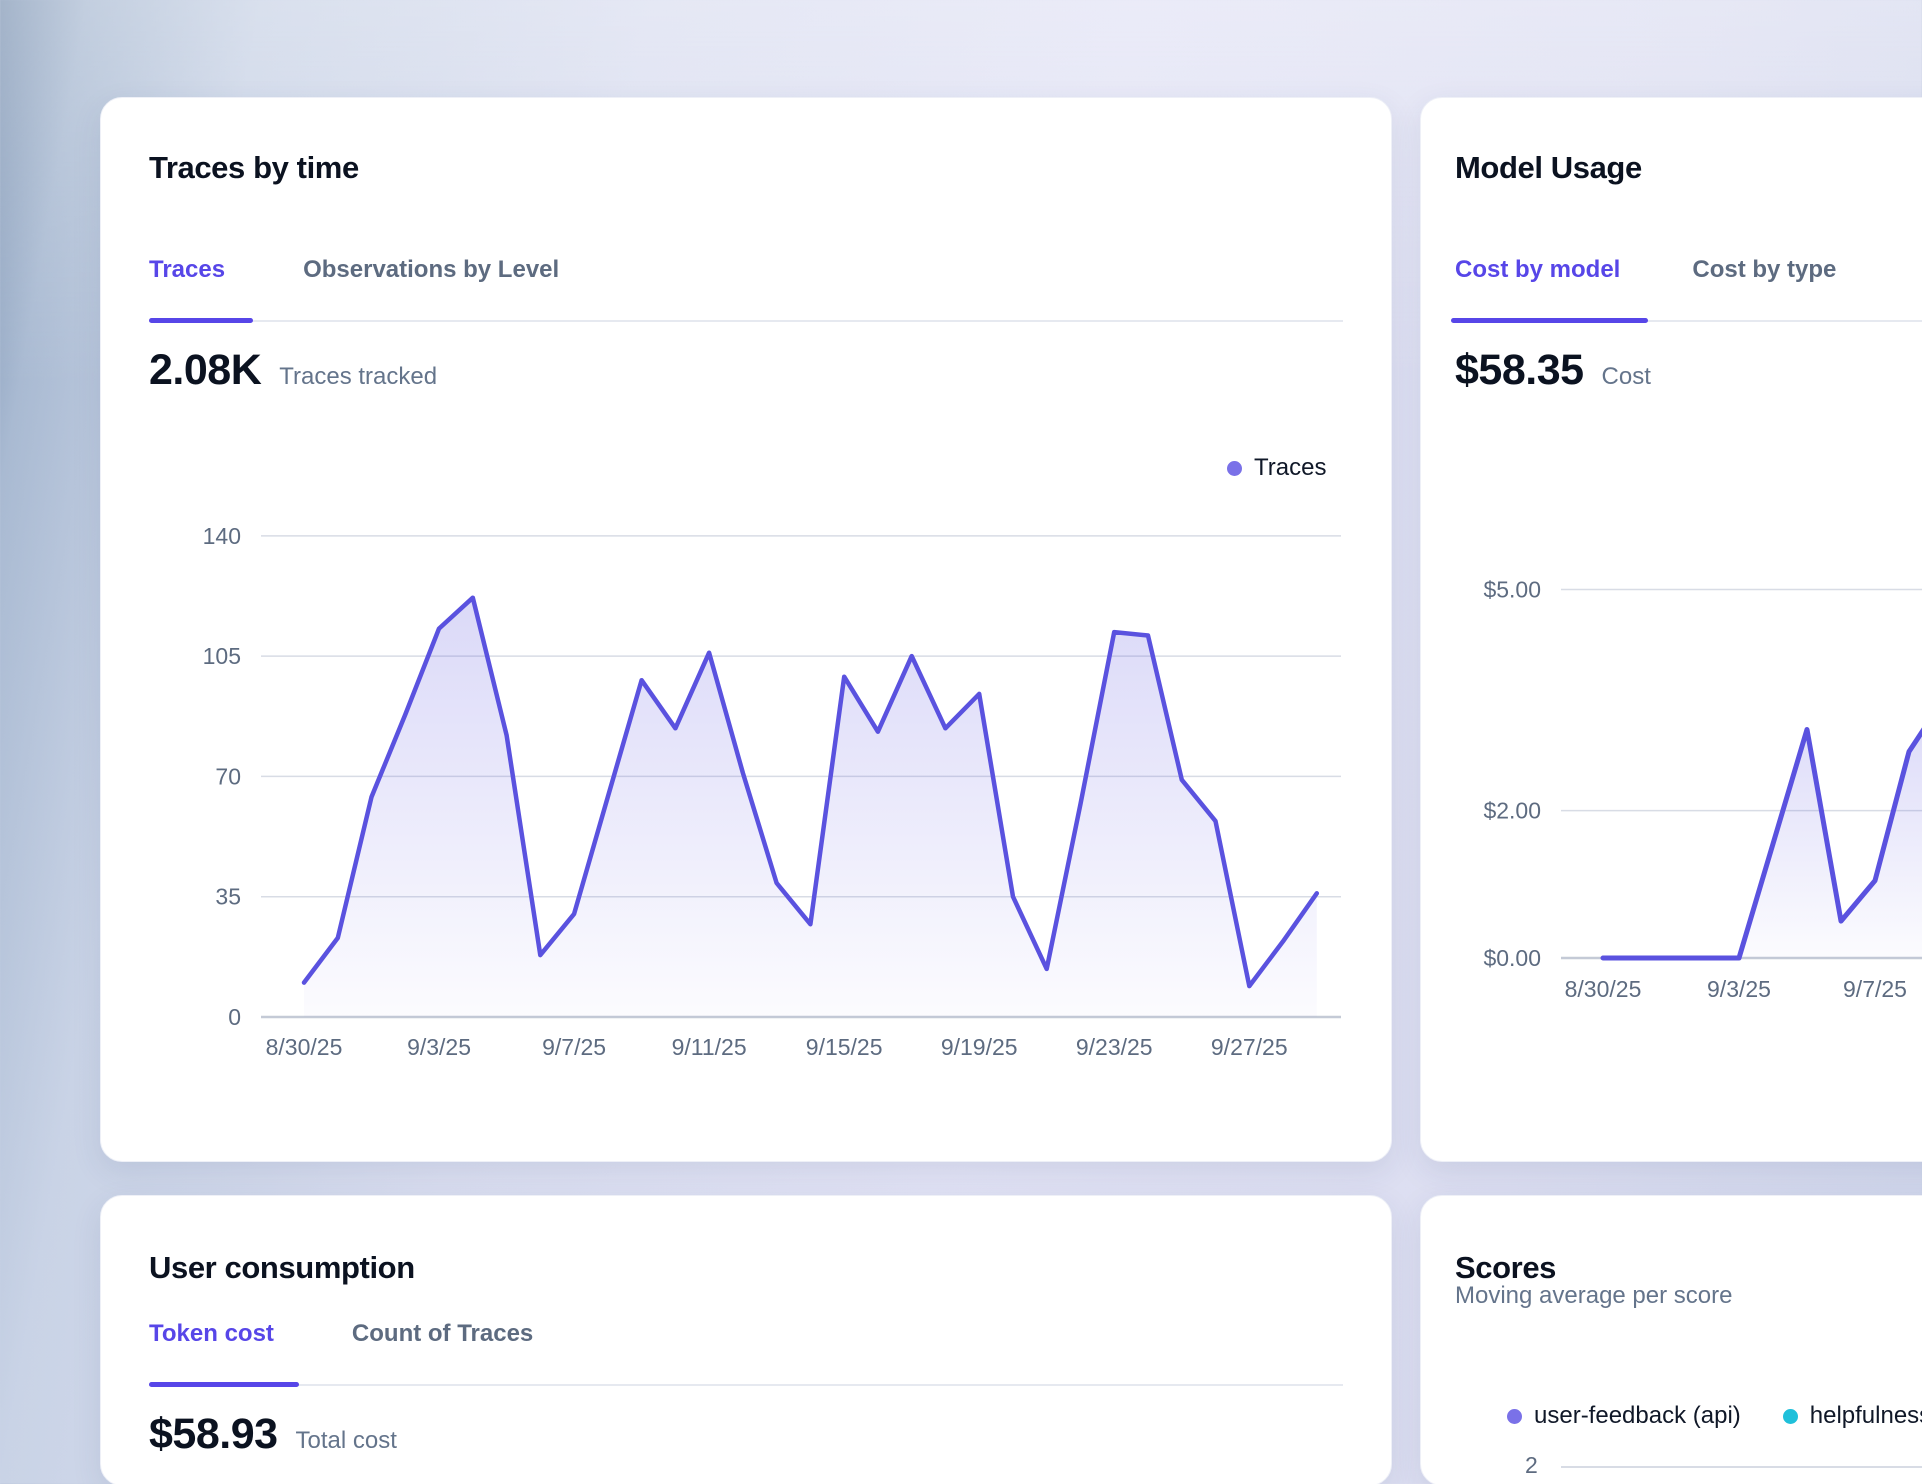  Describe the element at coordinates (205, 370) in the screenshot. I see `traces-count: 2.08K` at that location.